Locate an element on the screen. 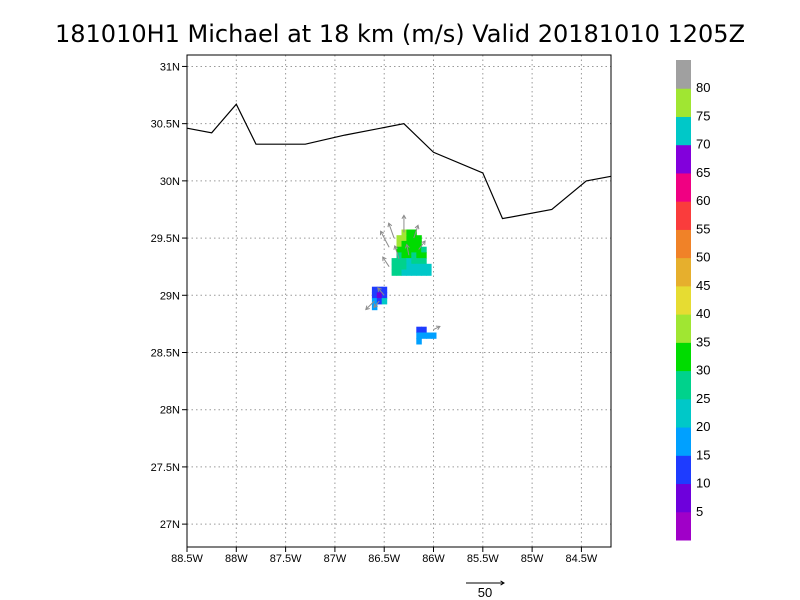 Image resolution: width=800 pixels, height=600 pixels. colorbar-label: 5 is located at coordinates (699, 511).